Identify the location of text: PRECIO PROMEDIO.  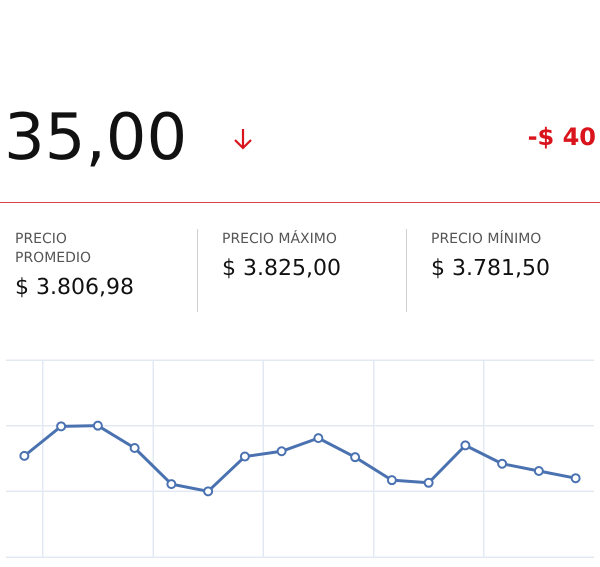
(53, 249).